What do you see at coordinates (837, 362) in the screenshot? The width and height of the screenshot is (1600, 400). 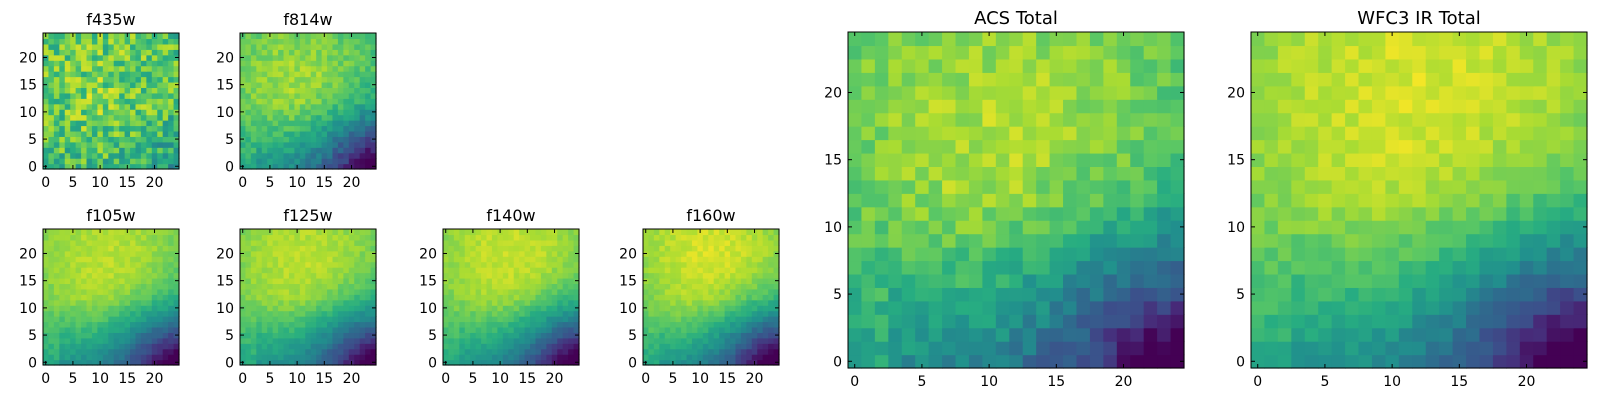 I see `y-tick-label: 0` at bounding box center [837, 362].